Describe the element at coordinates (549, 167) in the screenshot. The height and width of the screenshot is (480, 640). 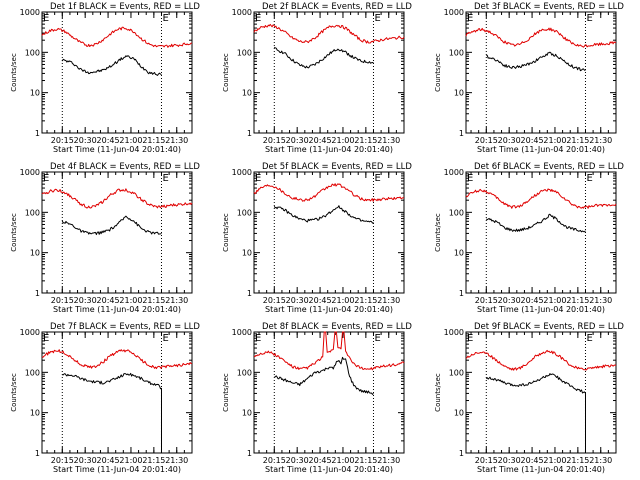
I see `panel-title: Det 6f BLACK = Events, RED = LLD` at that location.